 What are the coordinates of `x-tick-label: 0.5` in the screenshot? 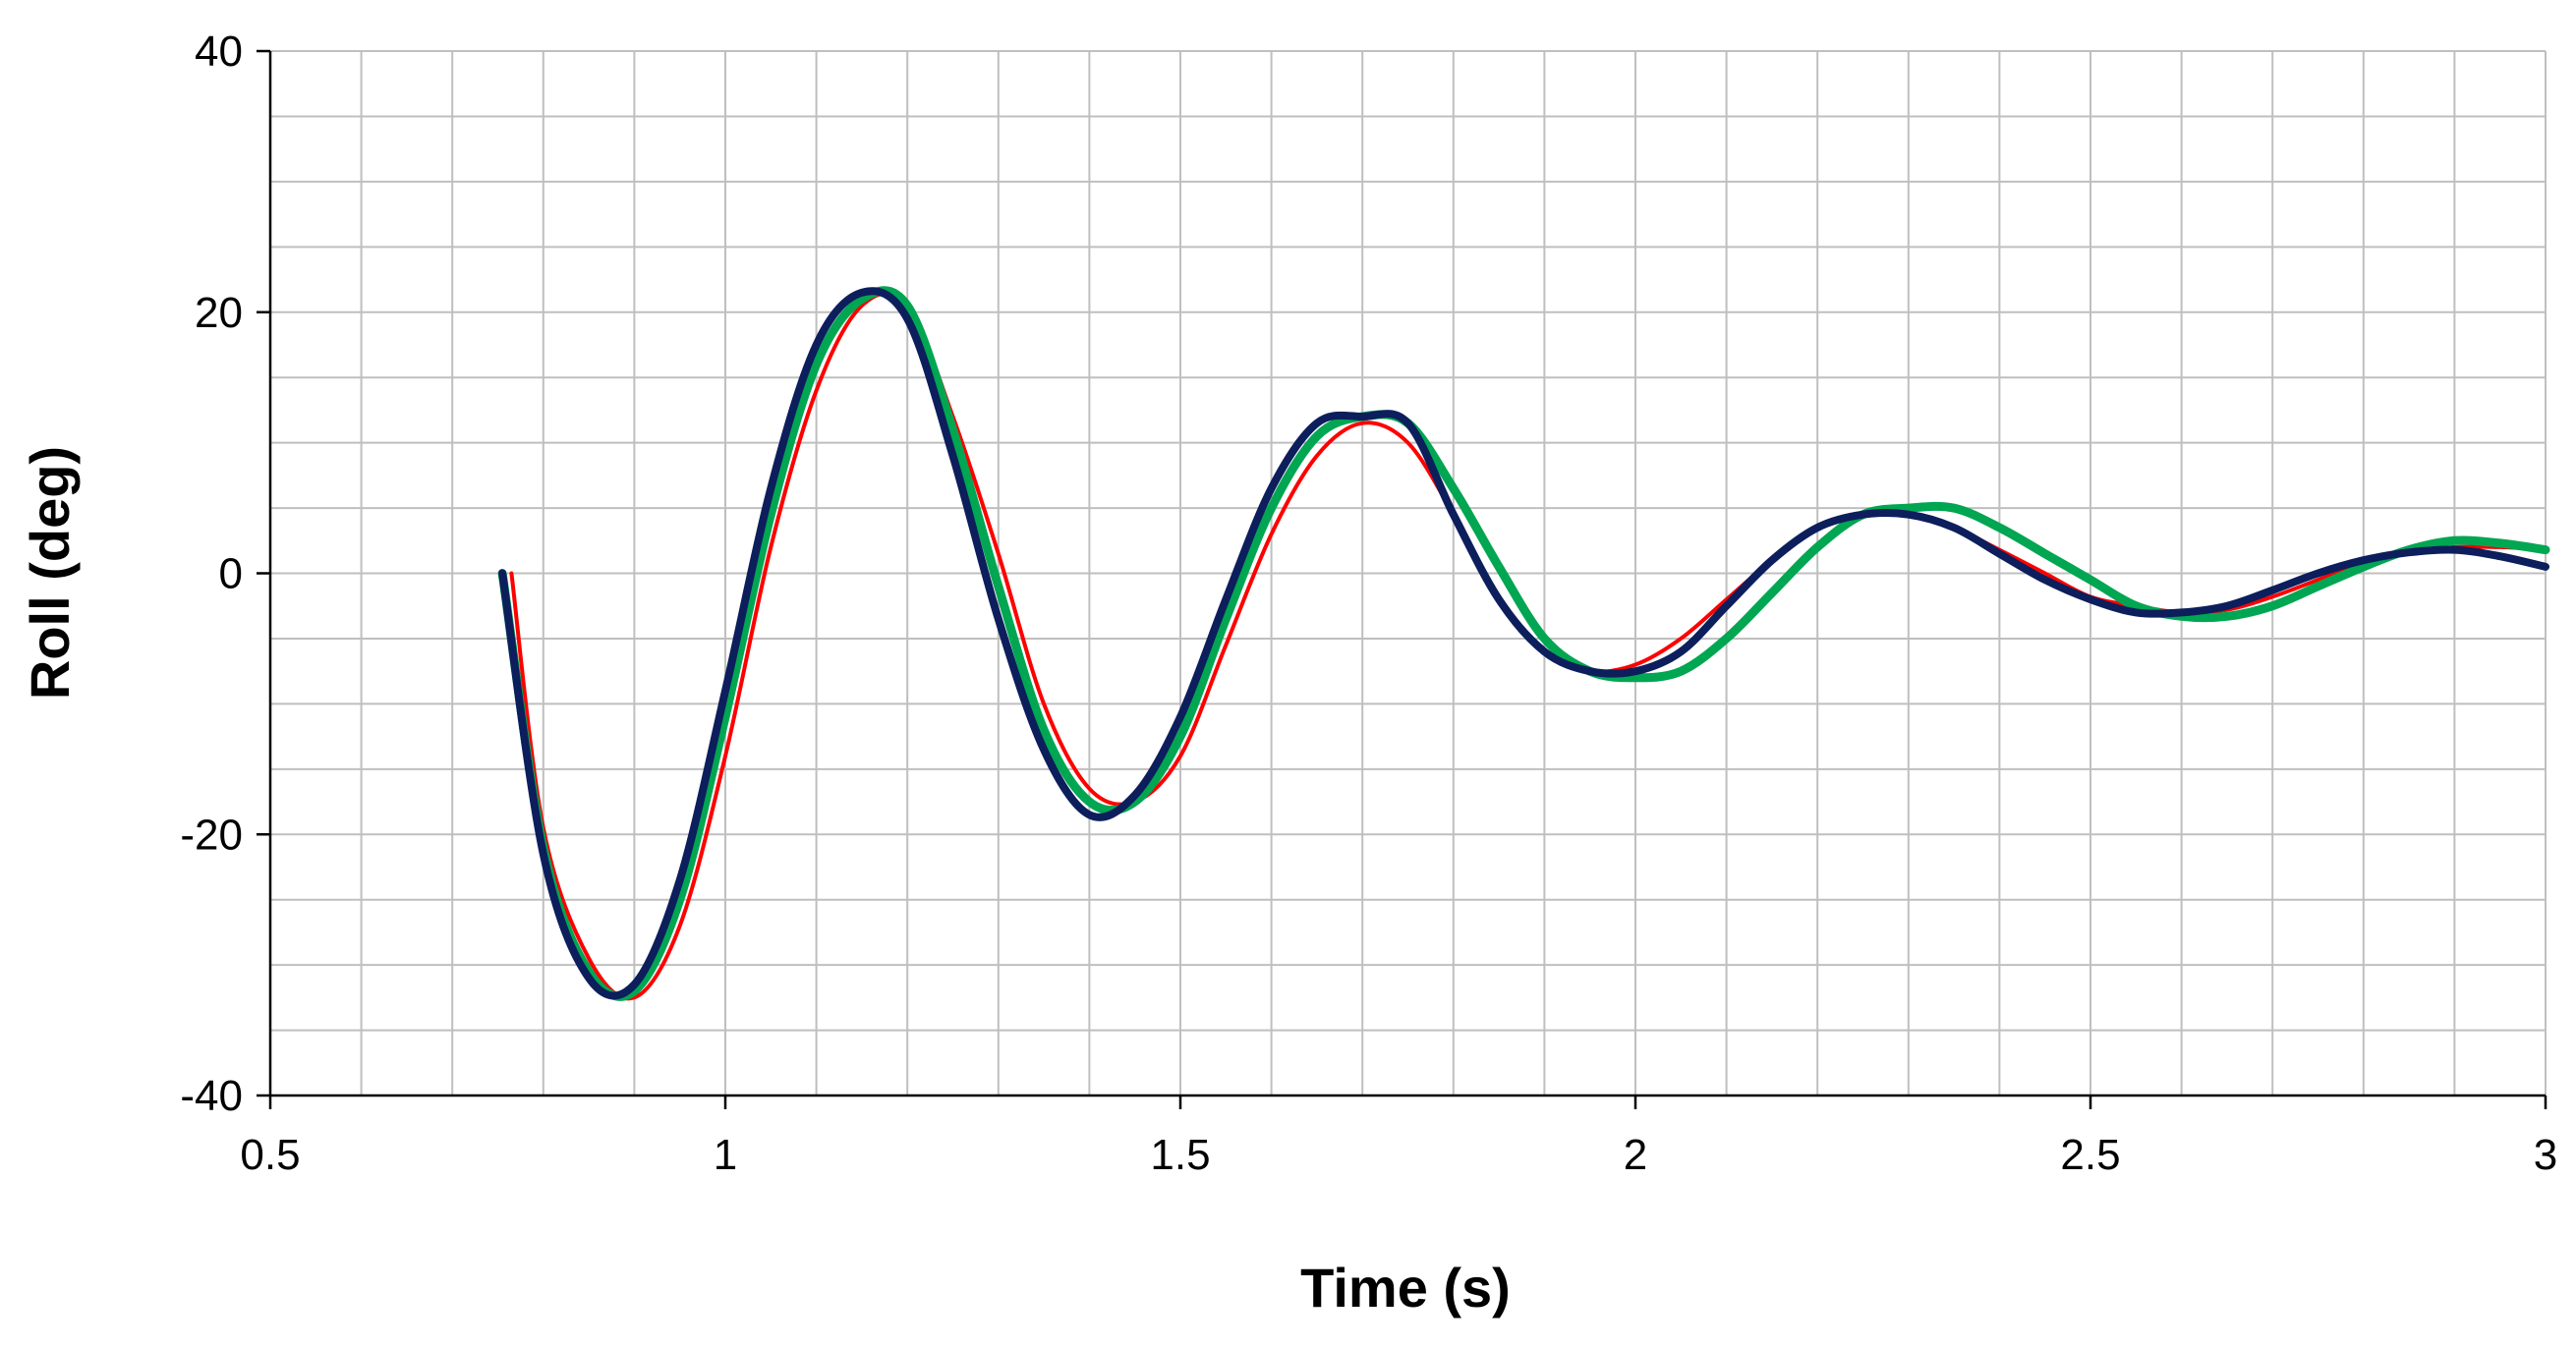 It's located at (270, 1155).